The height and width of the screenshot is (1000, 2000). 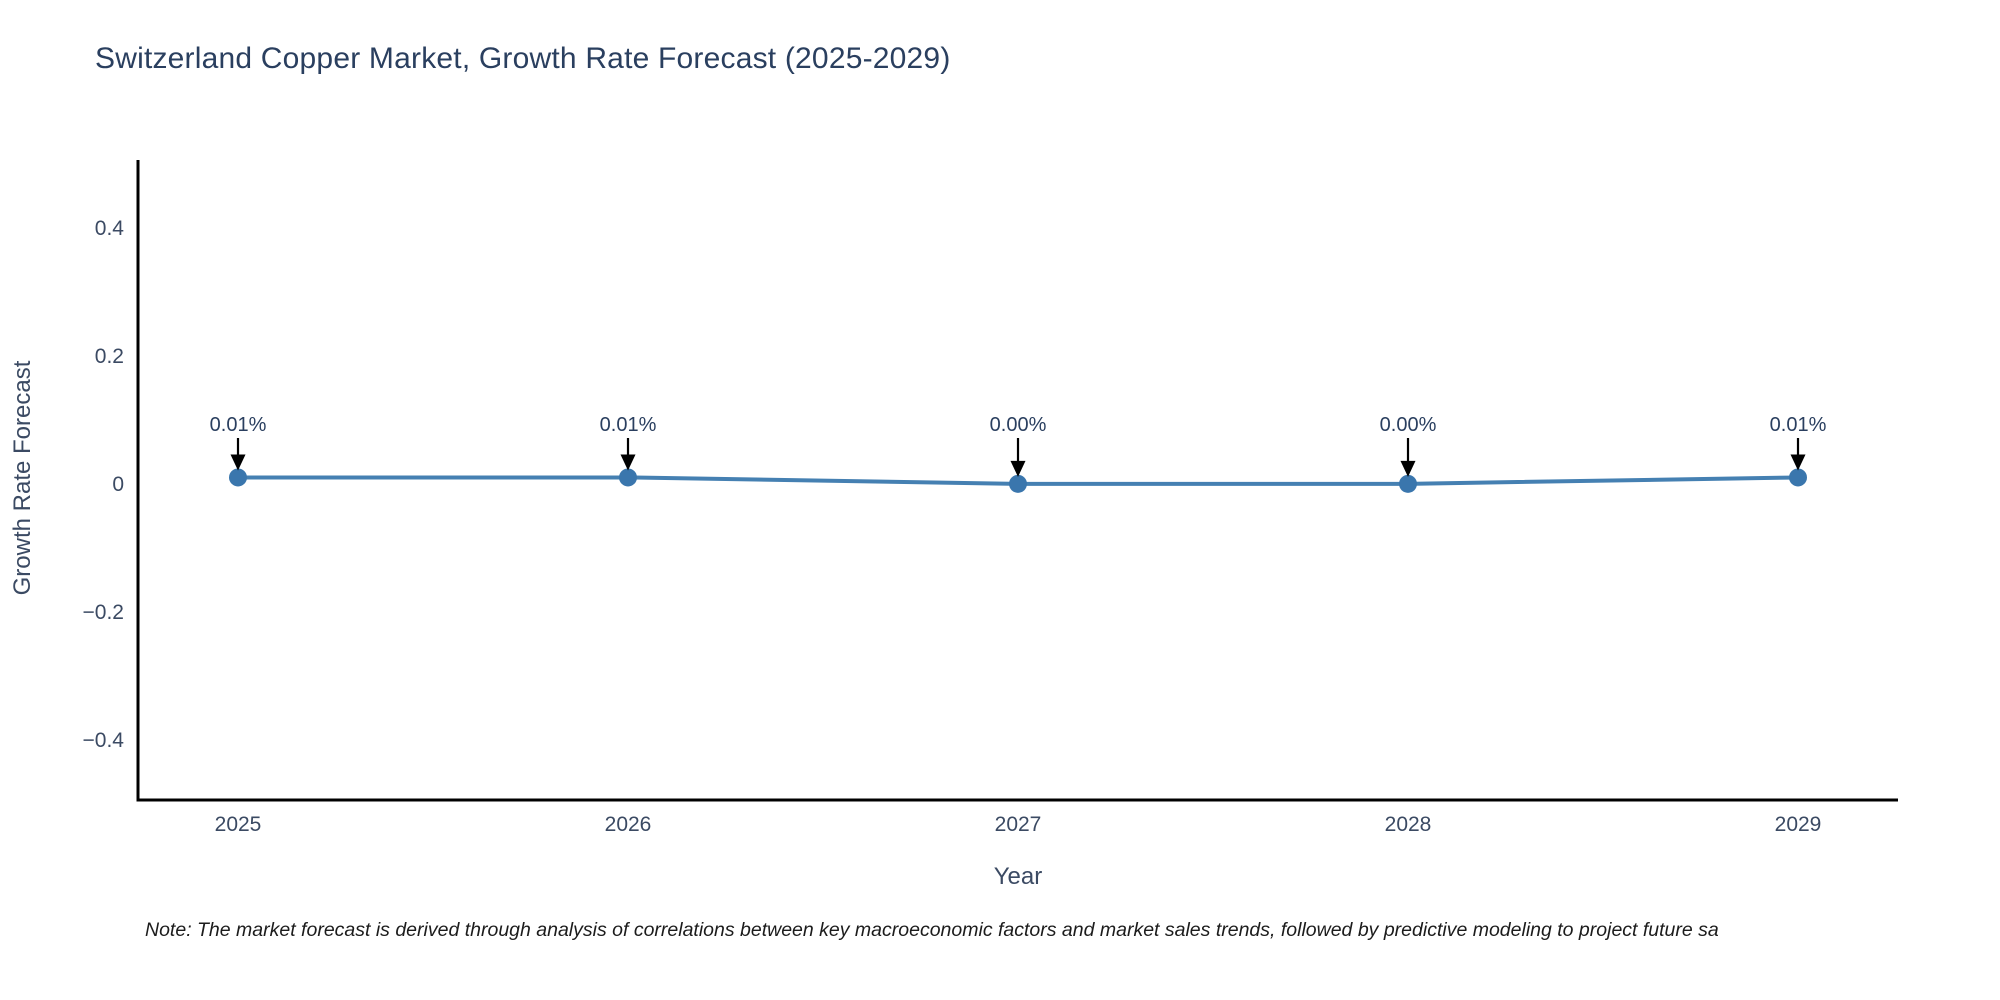 I want to click on x-tick-label: 2028, so click(x=1408, y=824).